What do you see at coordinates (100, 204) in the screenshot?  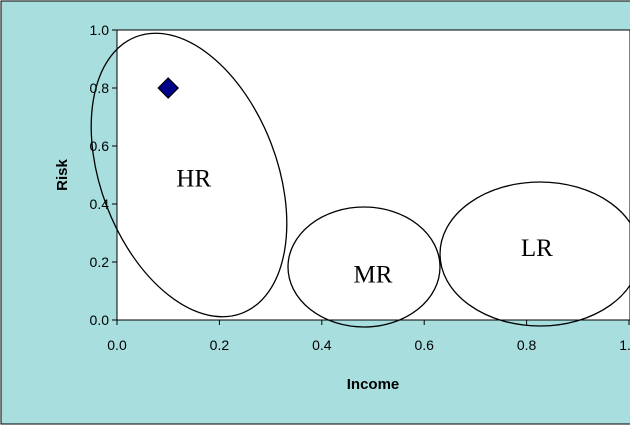 I see `y-tick-label: 0.4` at bounding box center [100, 204].